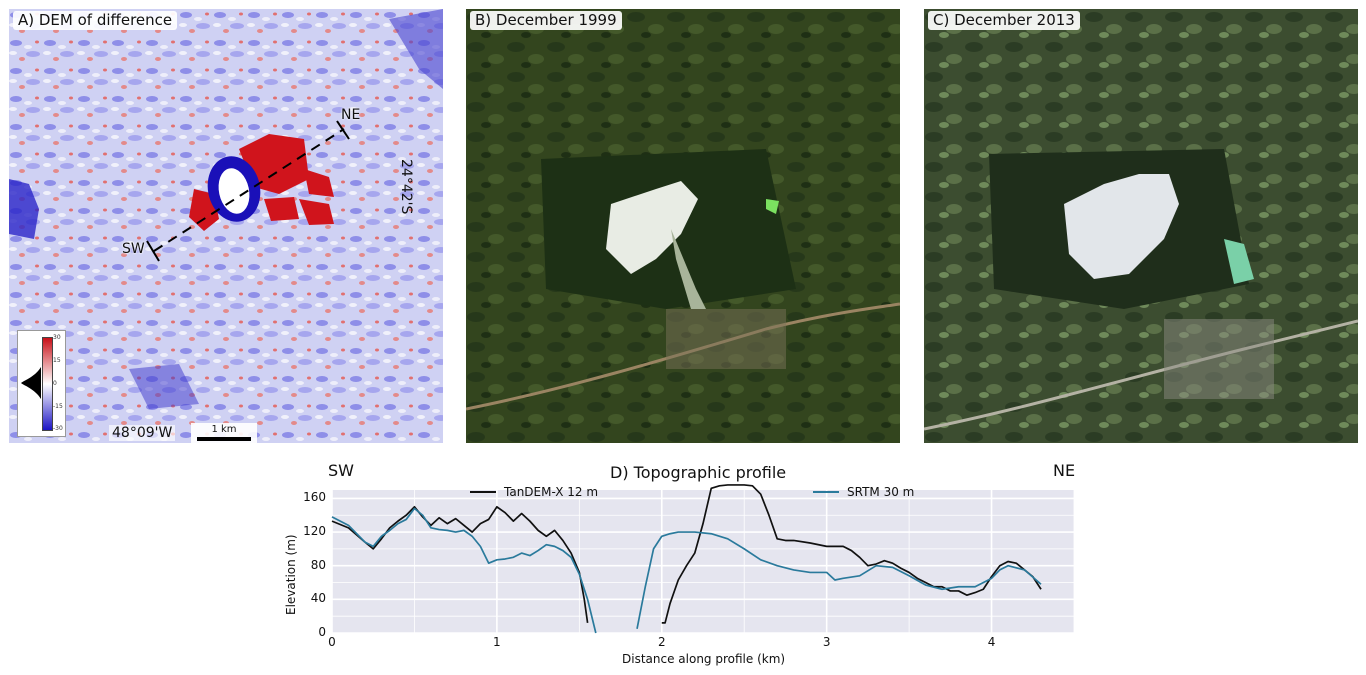 This screenshot has width=1366, height=675. Describe the element at coordinates (314, 497) in the screenshot. I see `y-tick-label: 160` at that location.